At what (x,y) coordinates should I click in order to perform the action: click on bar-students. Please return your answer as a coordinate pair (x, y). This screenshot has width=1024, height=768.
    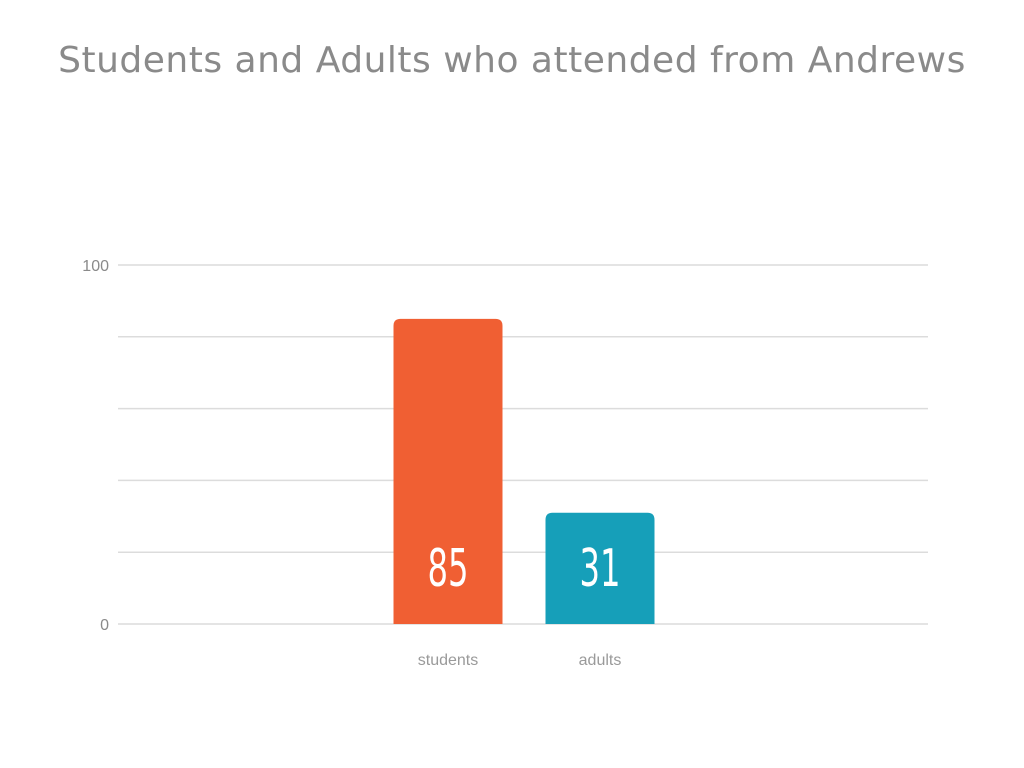
    Looking at the image, I should click on (448, 471).